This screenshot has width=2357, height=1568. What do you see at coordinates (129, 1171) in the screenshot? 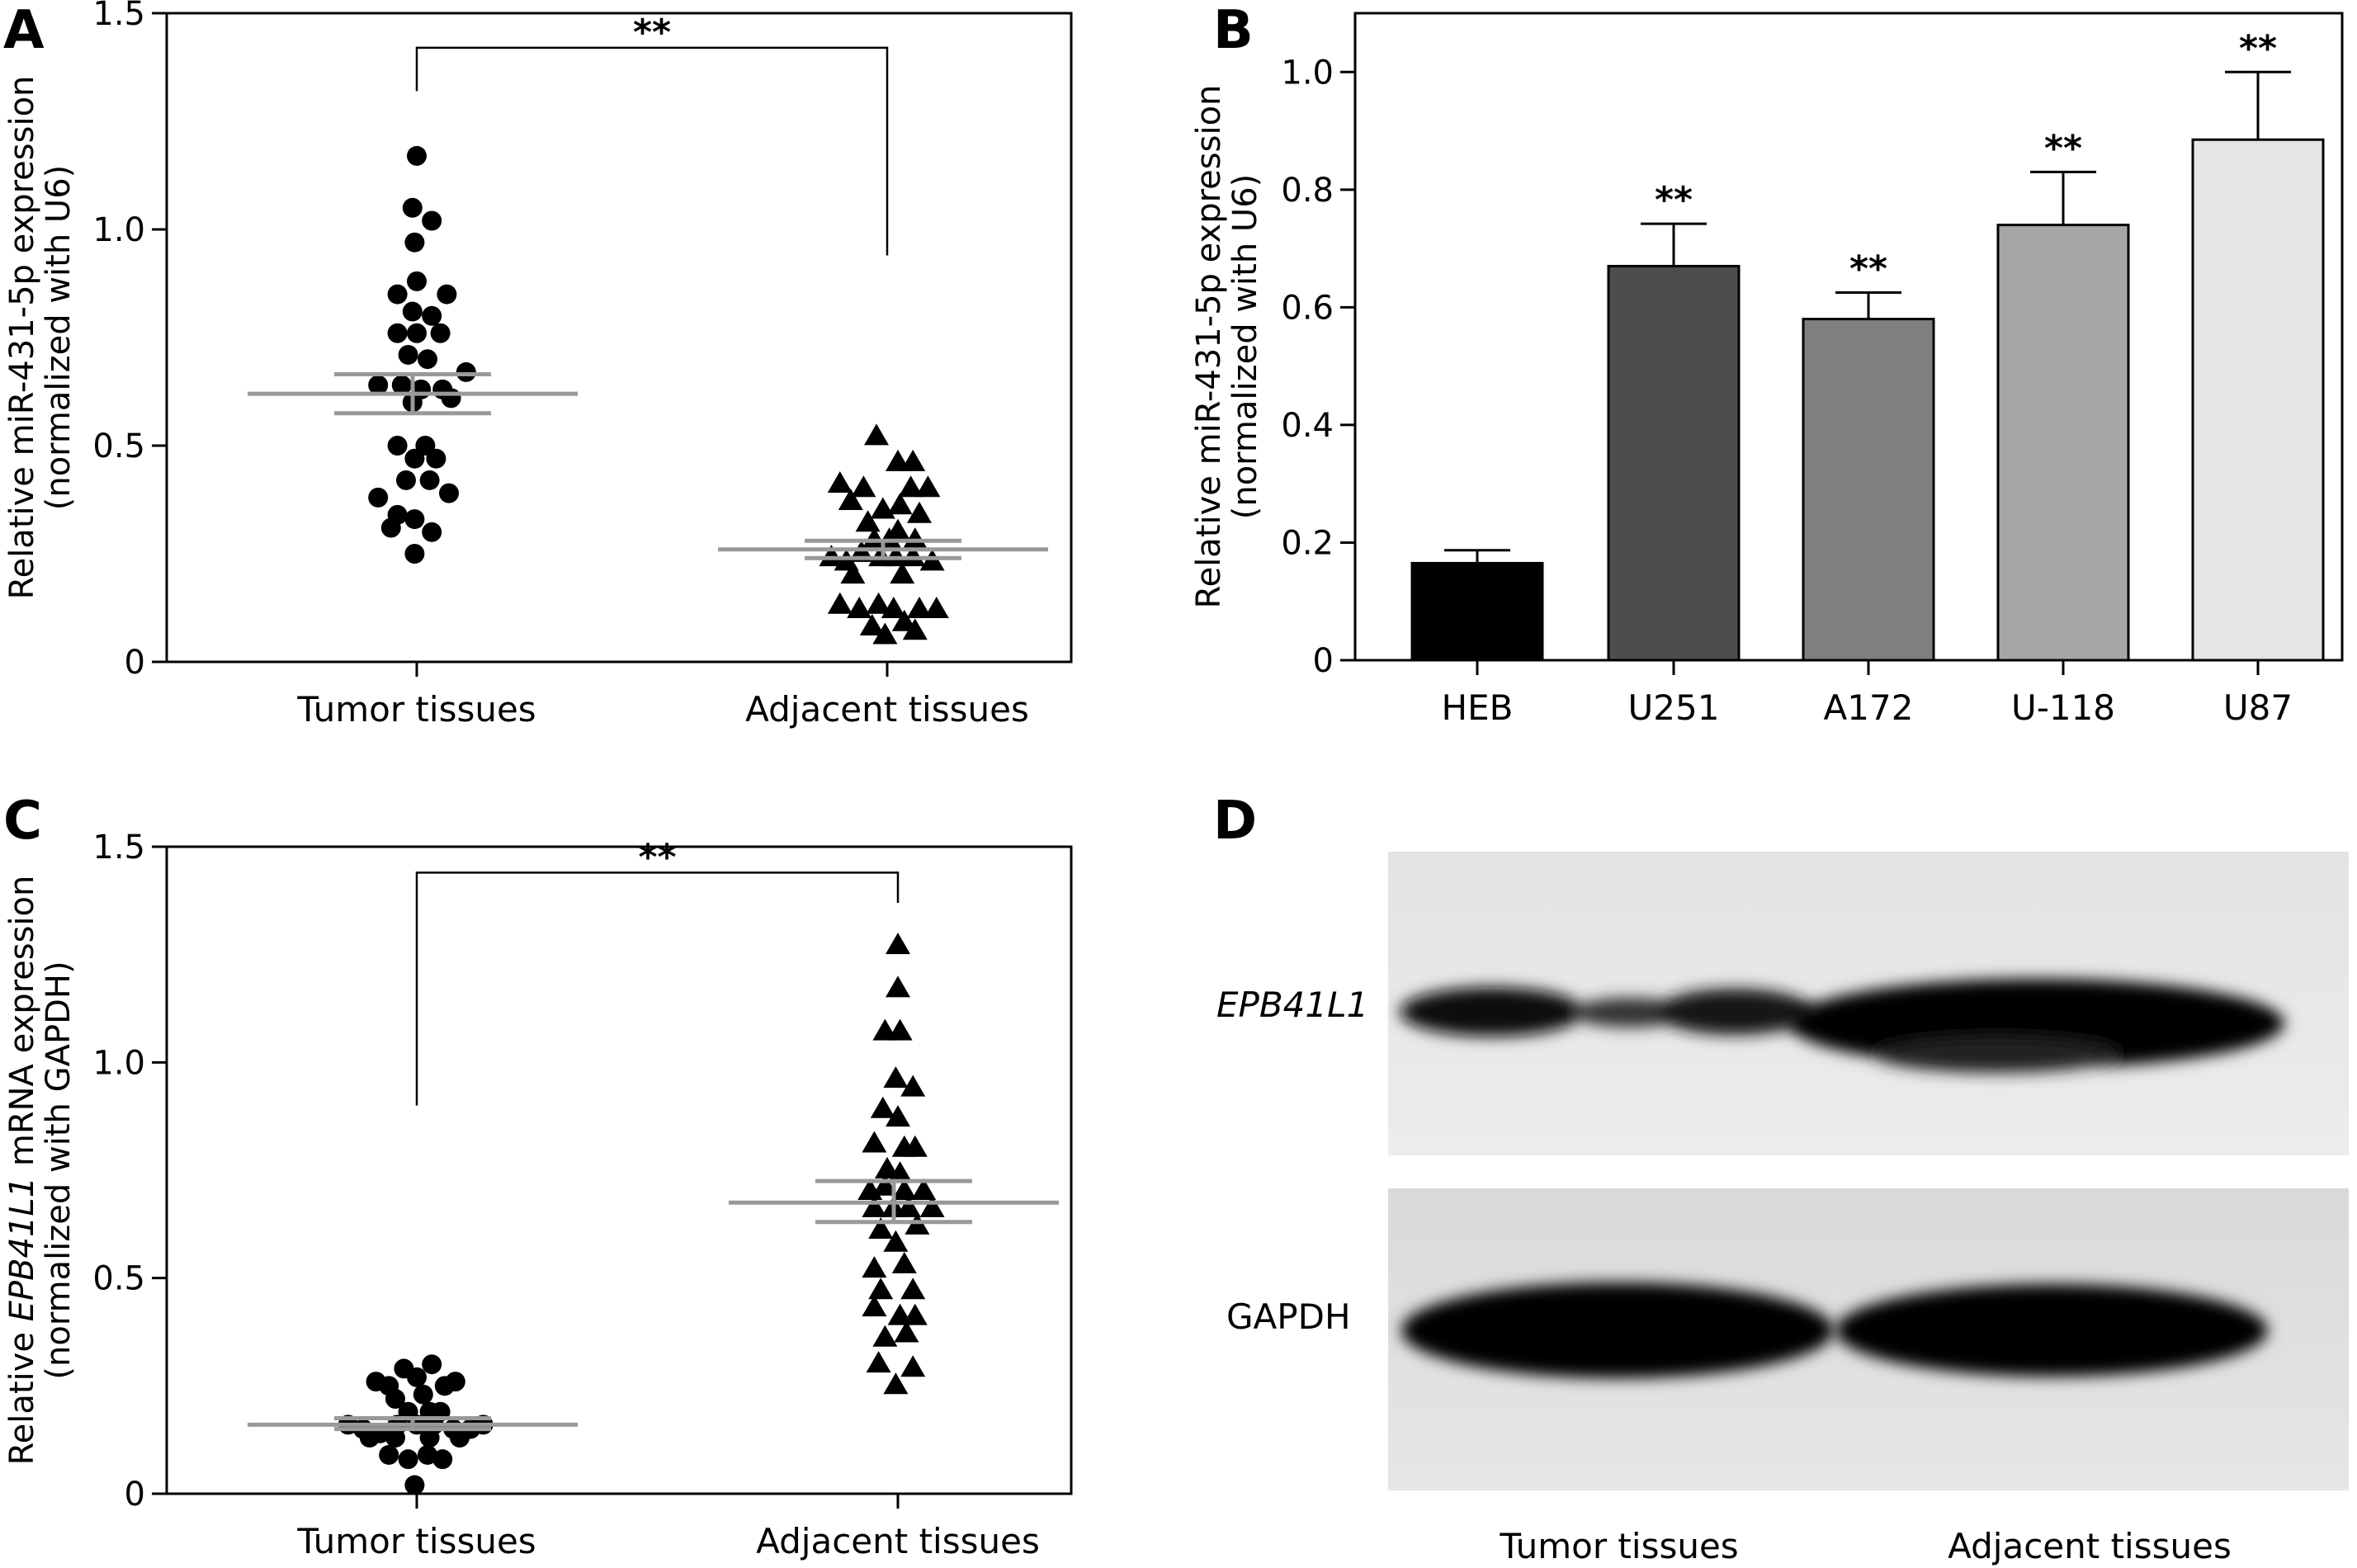
I see `panel-c-y-axis: 0 0.5 1.0 1.5` at bounding box center [129, 1171].